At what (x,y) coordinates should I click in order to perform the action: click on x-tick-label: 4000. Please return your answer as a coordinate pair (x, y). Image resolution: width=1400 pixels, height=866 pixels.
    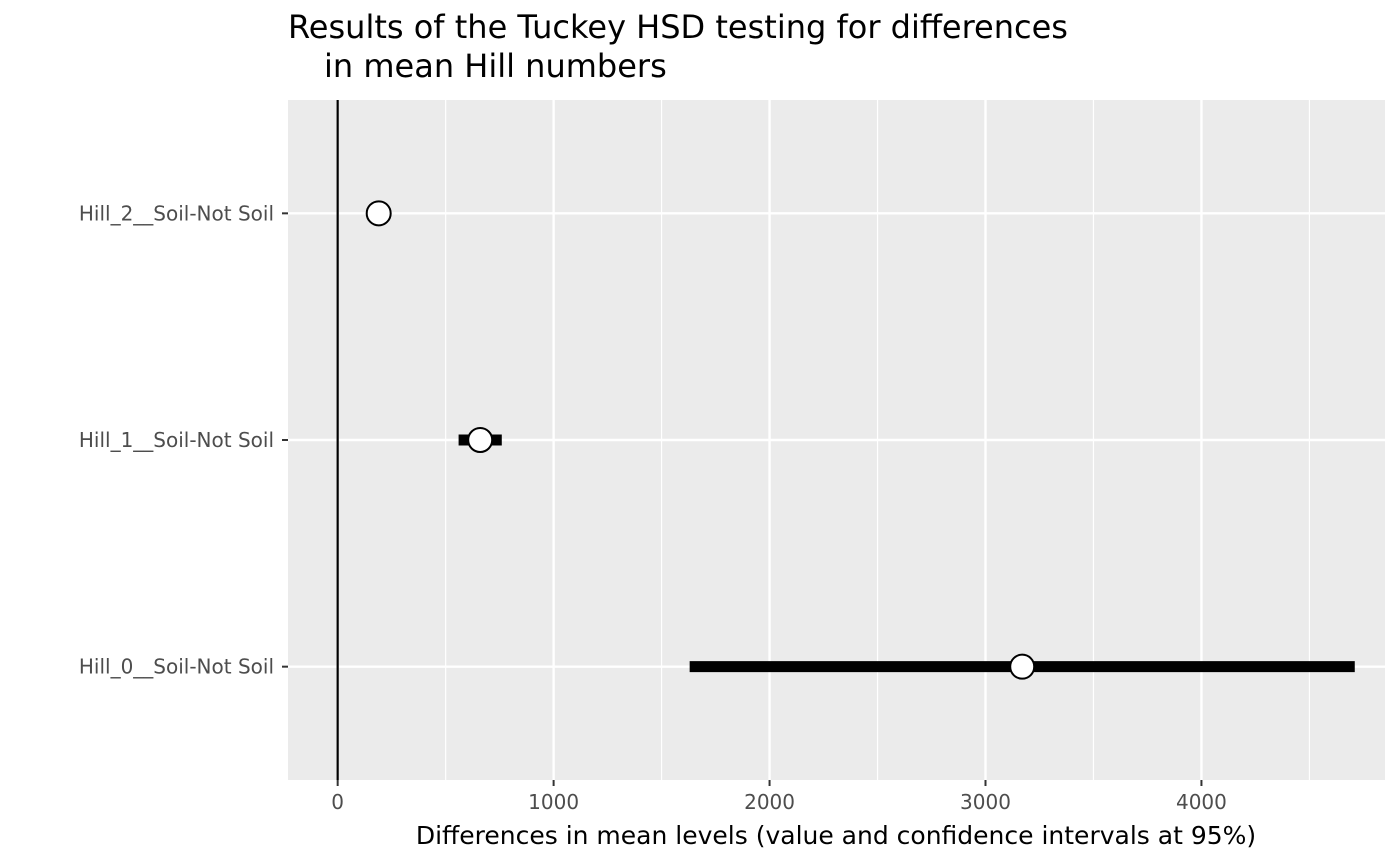
    Looking at the image, I should click on (1201, 802).